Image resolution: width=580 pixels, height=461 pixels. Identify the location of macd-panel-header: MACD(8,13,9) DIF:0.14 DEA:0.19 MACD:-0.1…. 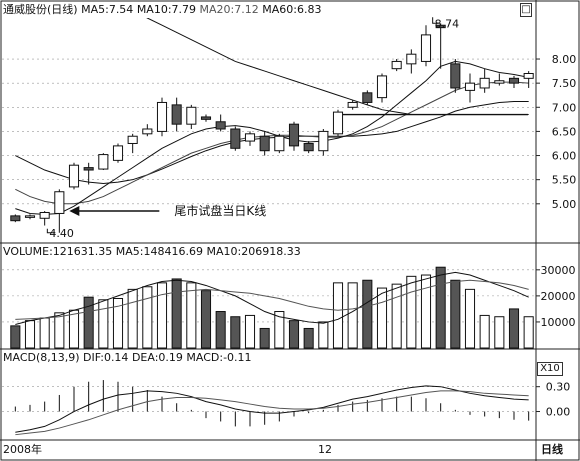
(127, 357).